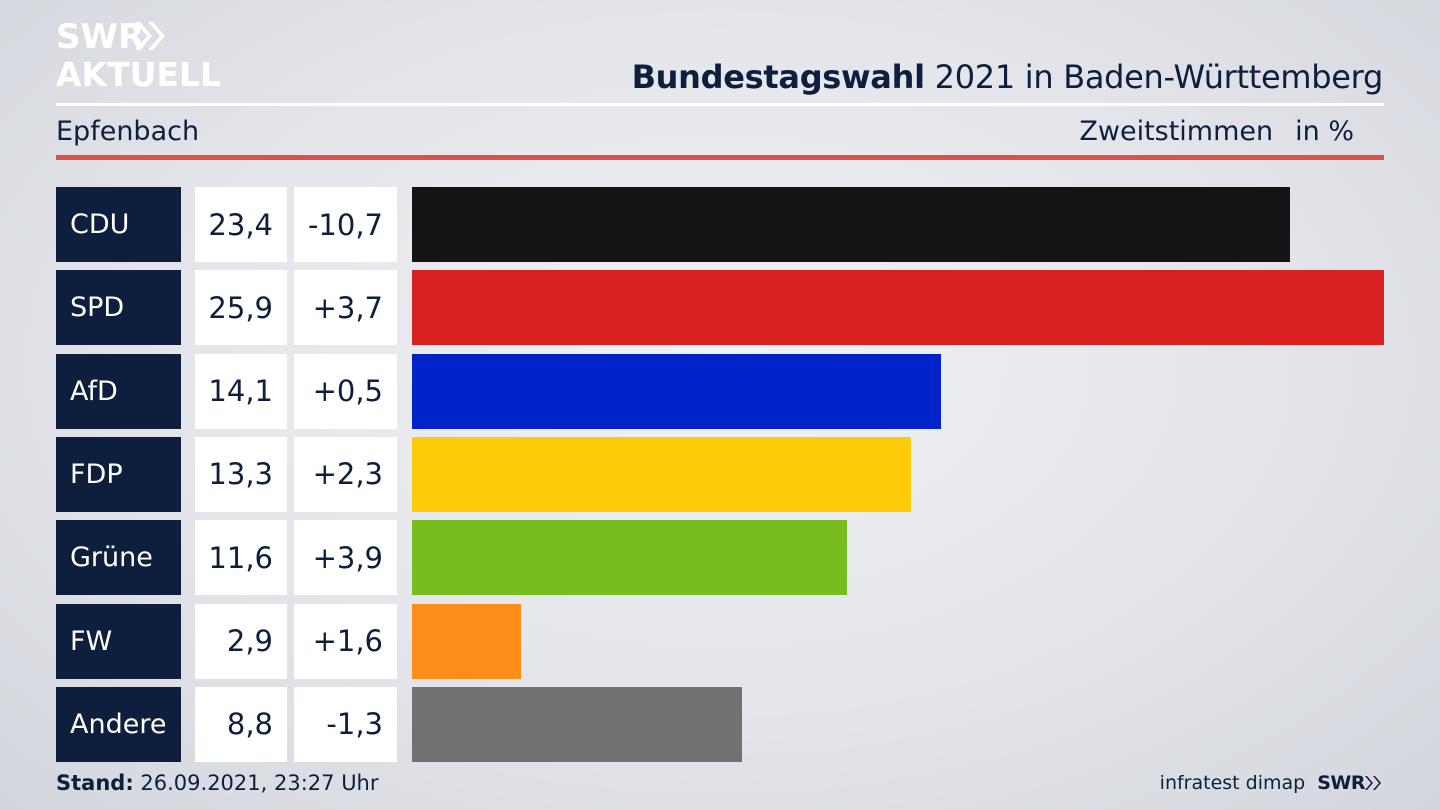  What do you see at coordinates (118, 641) in the screenshot?
I see `party-label: FW` at bounding box center [118, 641].